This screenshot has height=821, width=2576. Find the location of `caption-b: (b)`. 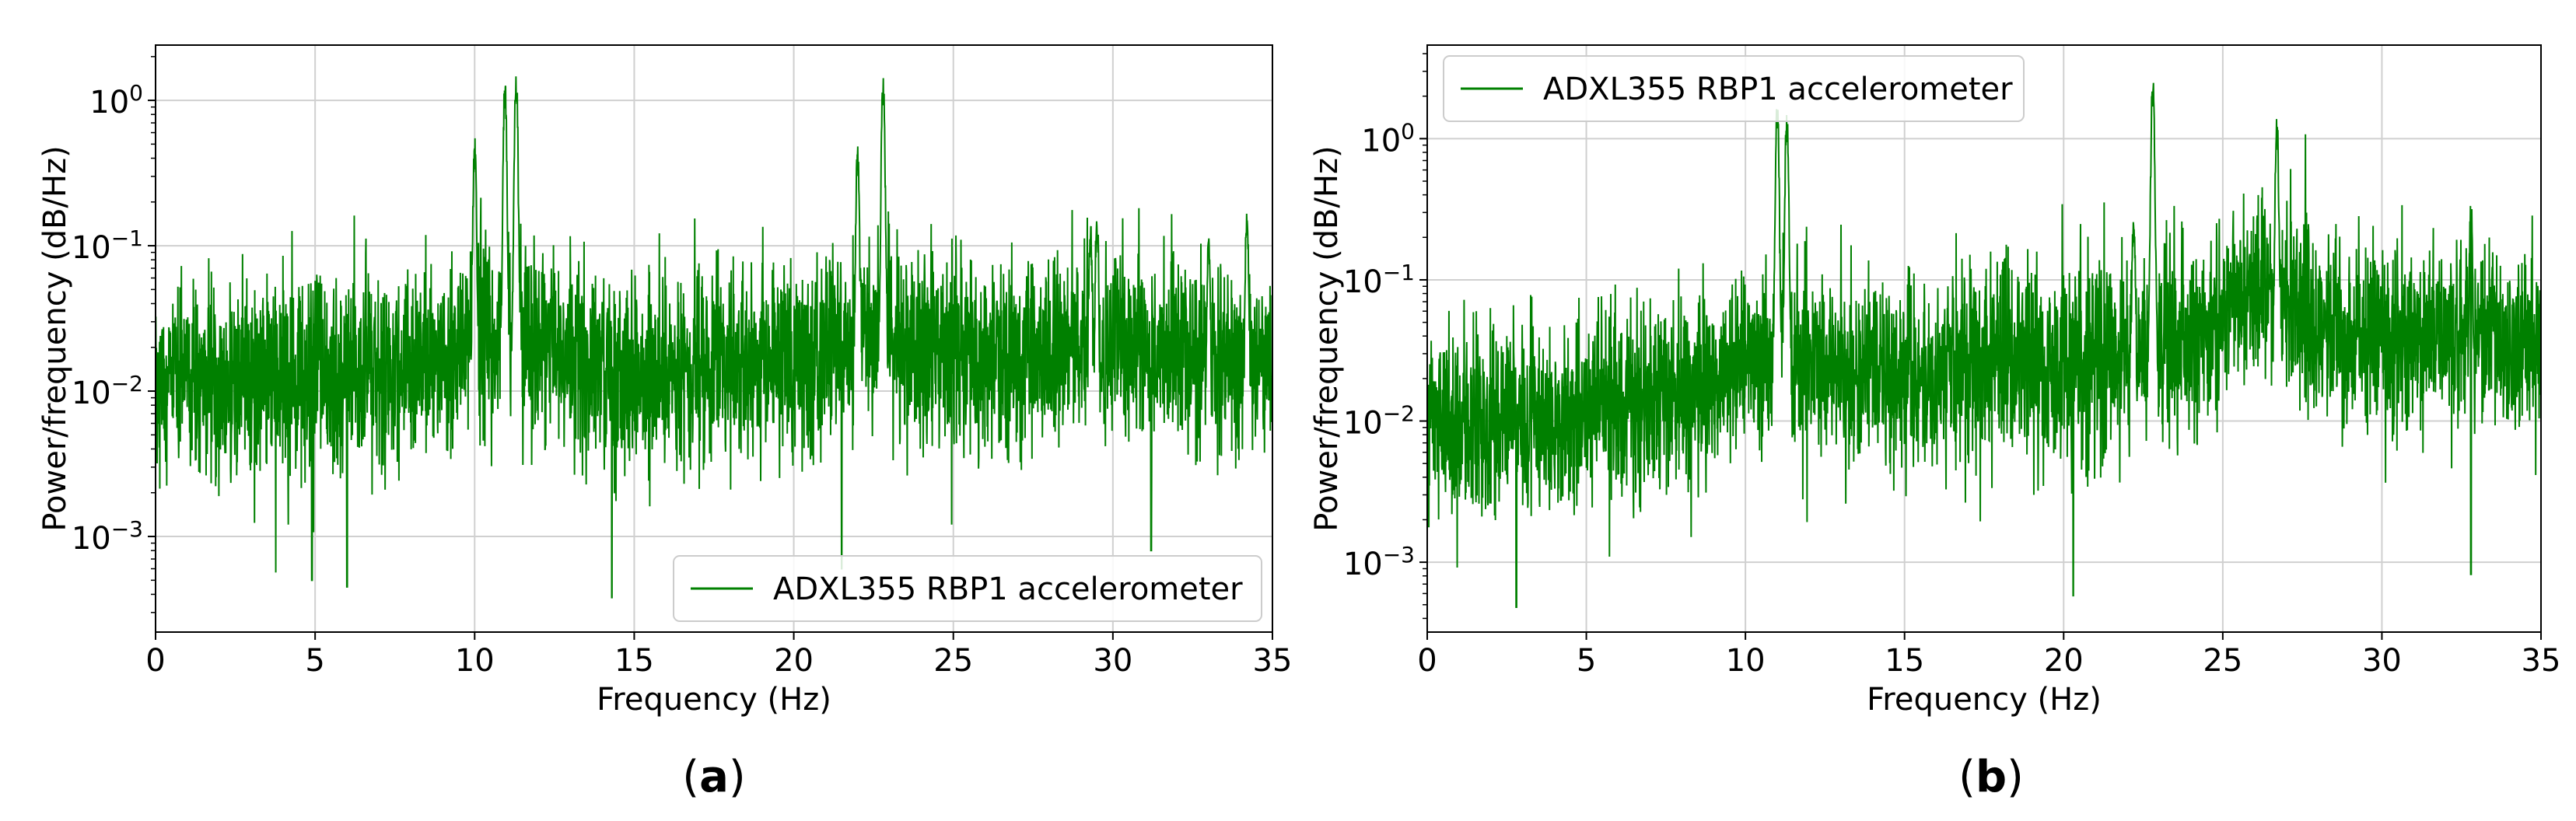

caption-b: (b) is located at coordinates (1991, 777).